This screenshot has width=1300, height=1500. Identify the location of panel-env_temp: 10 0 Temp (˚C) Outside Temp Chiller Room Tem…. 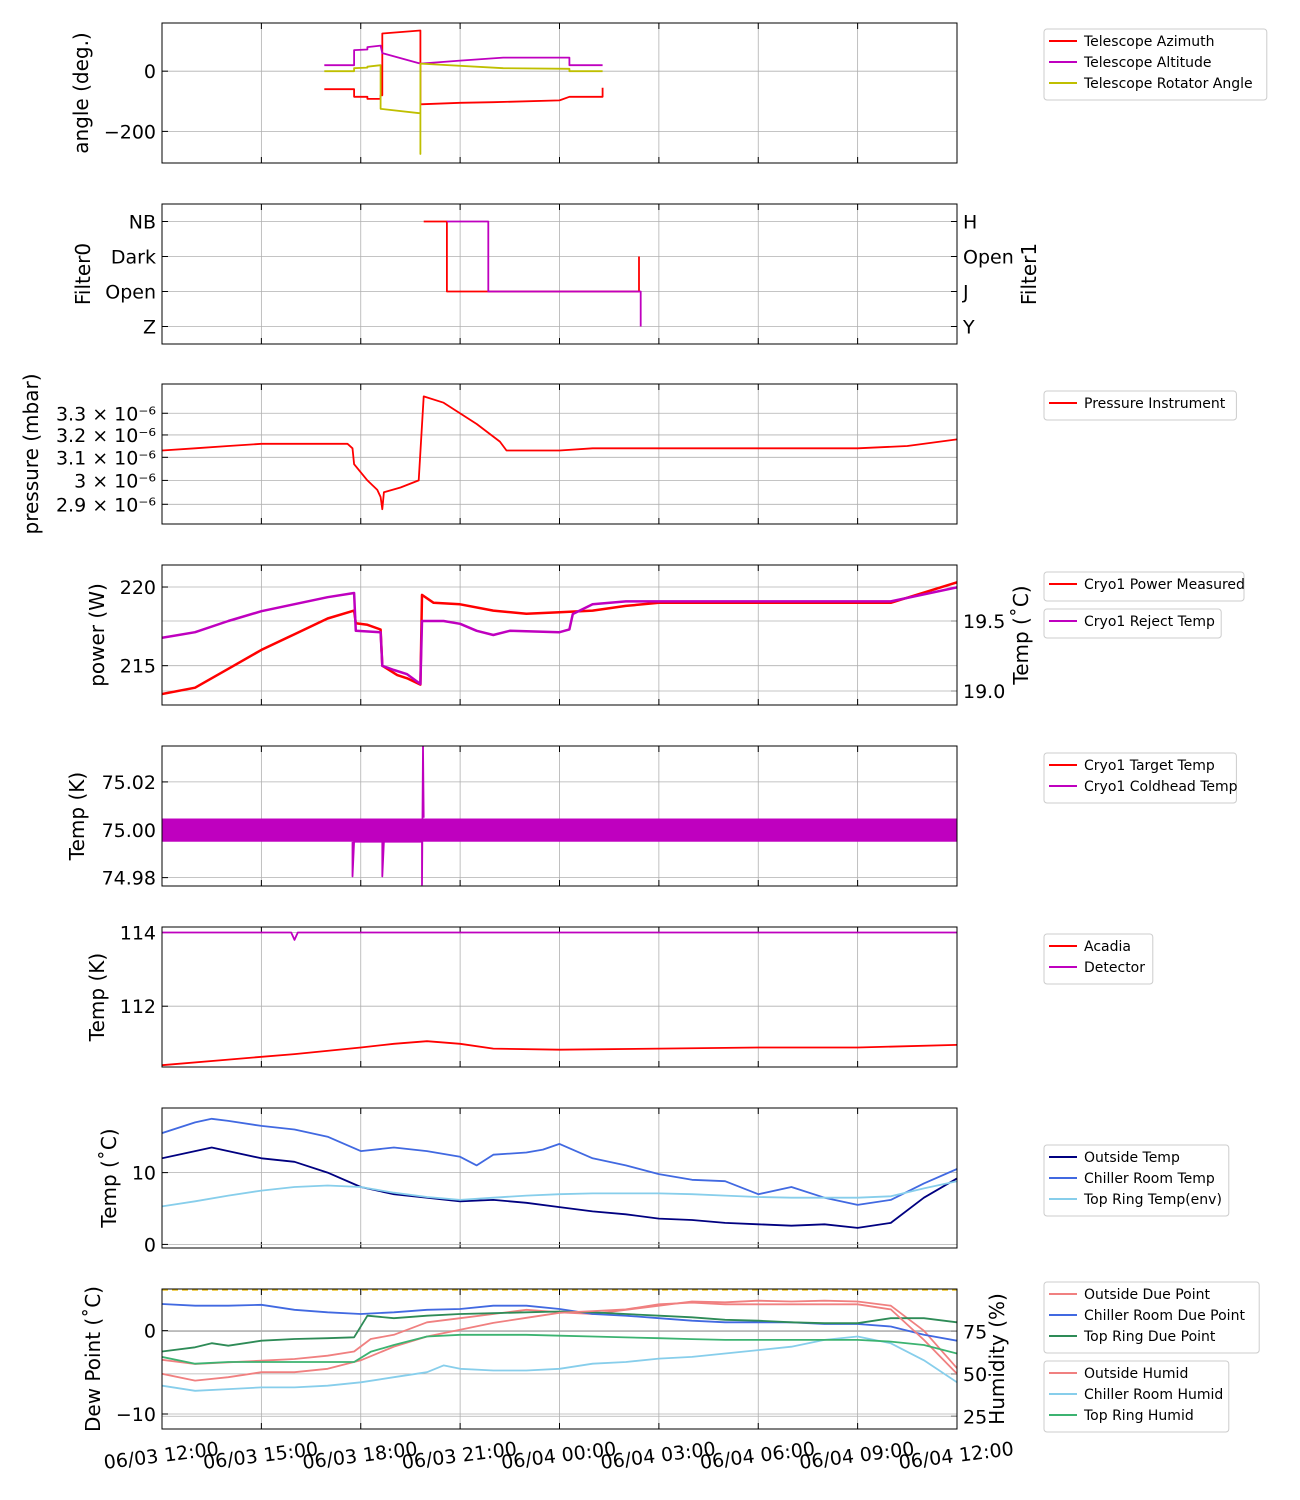
(663, 1181).